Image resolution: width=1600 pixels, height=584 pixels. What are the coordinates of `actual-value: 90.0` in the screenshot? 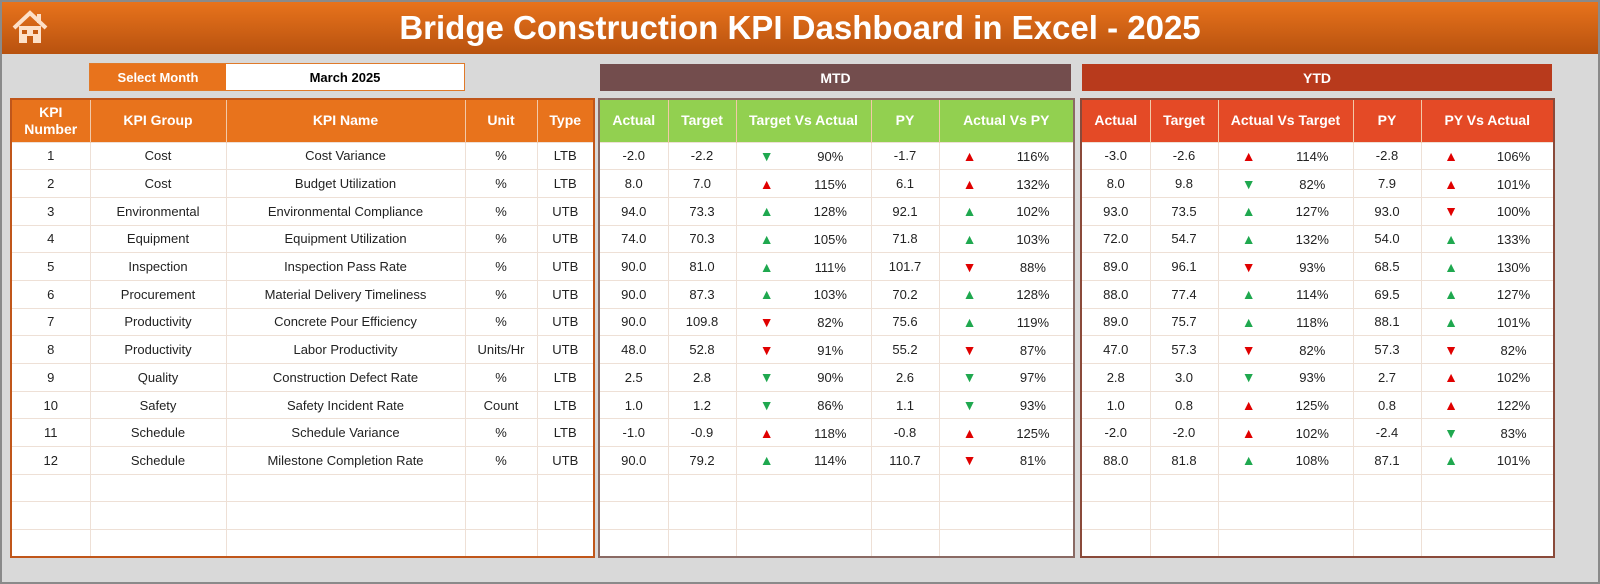 It's located at (633, 294).